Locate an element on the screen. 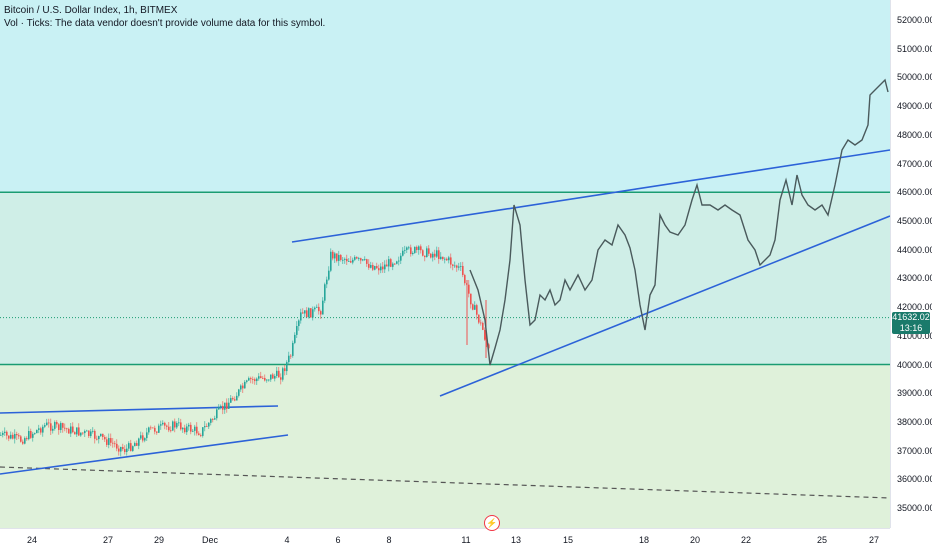  price-tick-label: 51000.00 is located at coordinates (914, 48).